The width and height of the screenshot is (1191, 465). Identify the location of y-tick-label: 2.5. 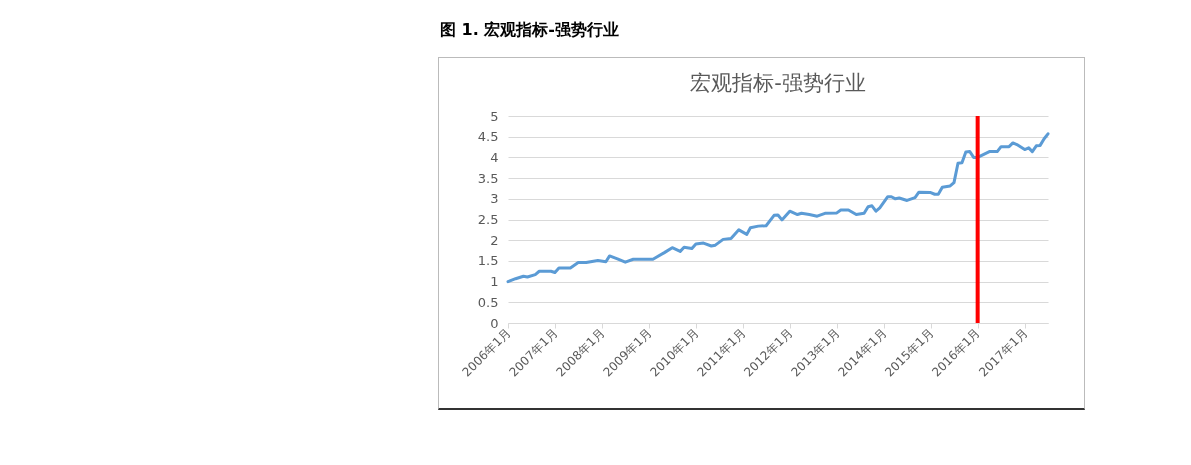
(488, 219).